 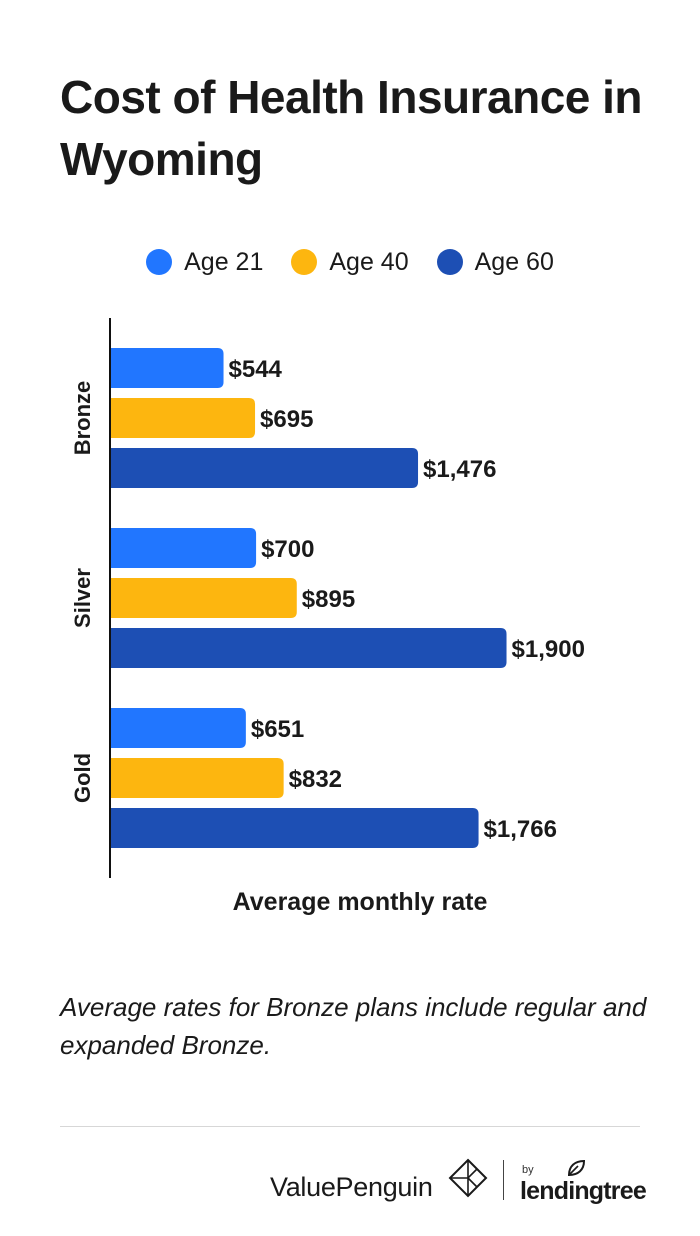 What do you see at coordinates (256, 369) in the screenshot?
I see `data-label: $544` at bounding box center [256, 369].